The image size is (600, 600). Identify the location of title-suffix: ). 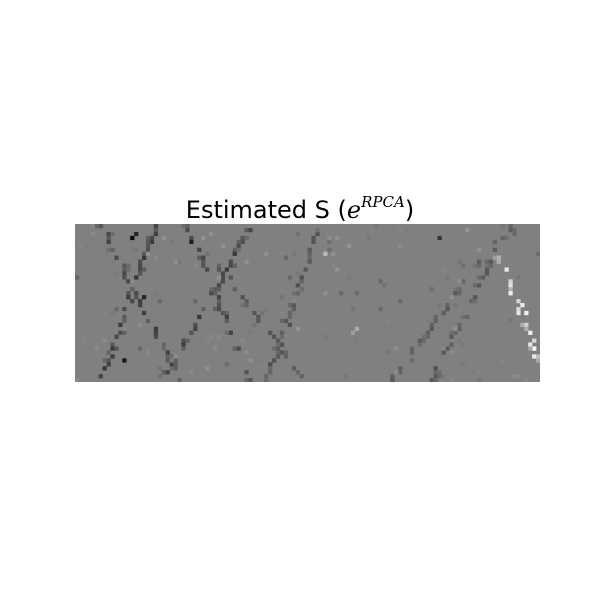
(409, 210).